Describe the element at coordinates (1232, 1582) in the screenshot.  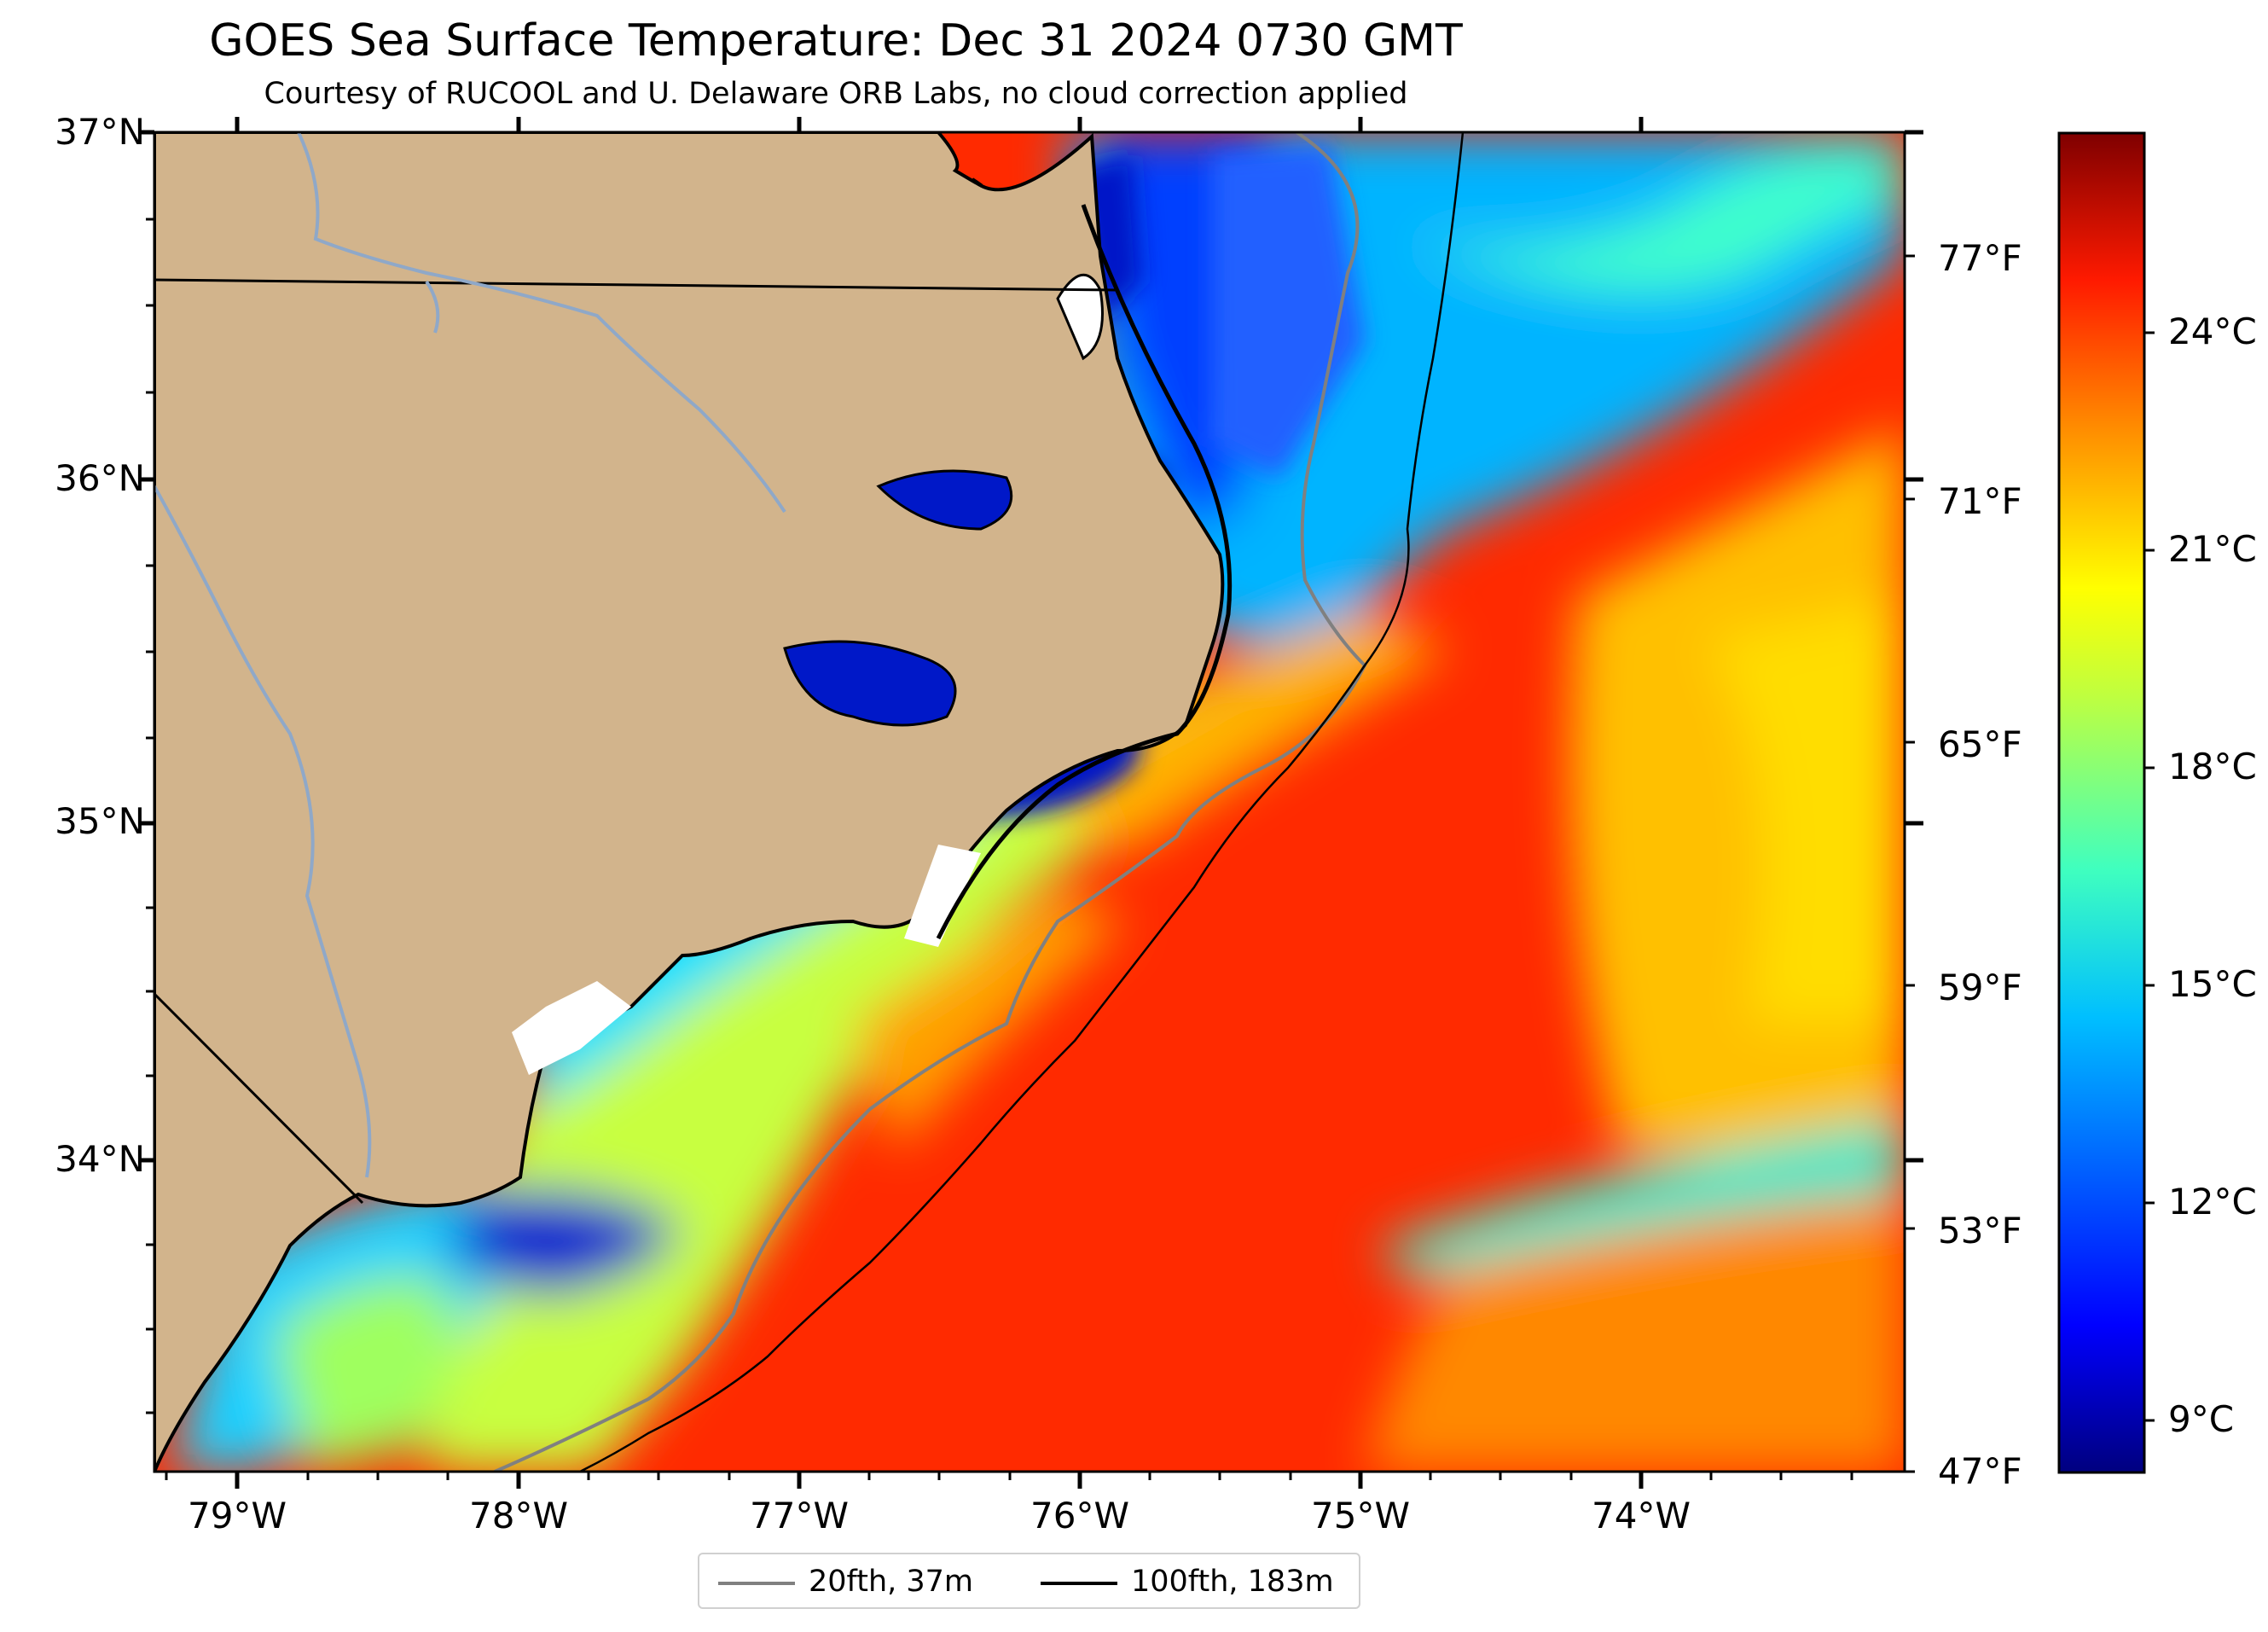
I see `legend-label-100fth: 100fth, 183m` at that location.